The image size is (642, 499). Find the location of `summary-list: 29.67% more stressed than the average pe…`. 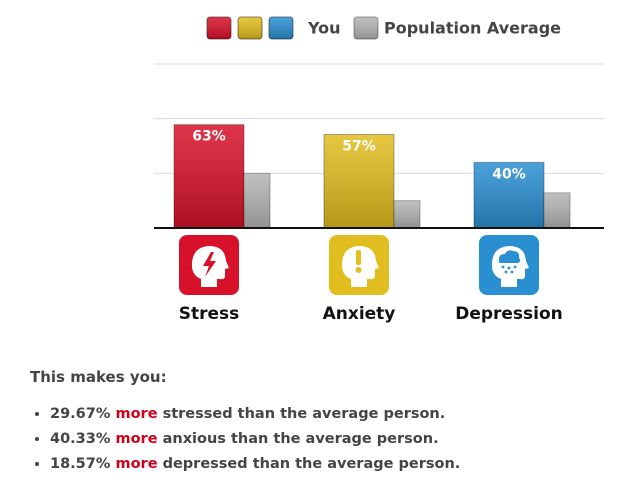

summary-list: 29.67% more stressed than the average pe… is located at coordinates (330, 439).